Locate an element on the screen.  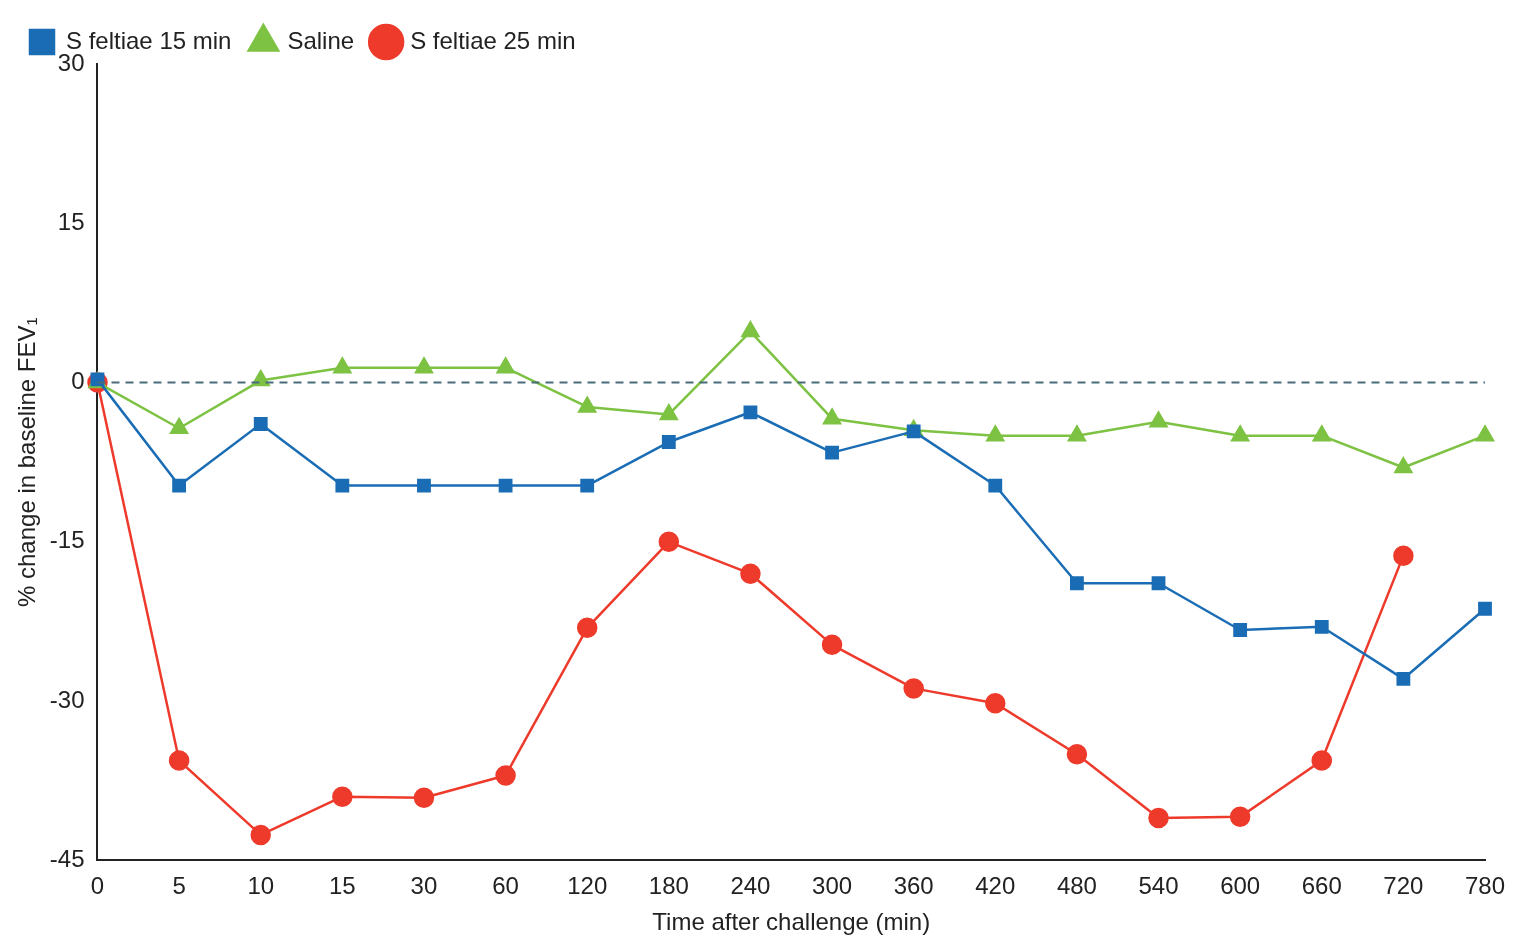
x-tick-label: 15 is located at coordinates (342, 886).